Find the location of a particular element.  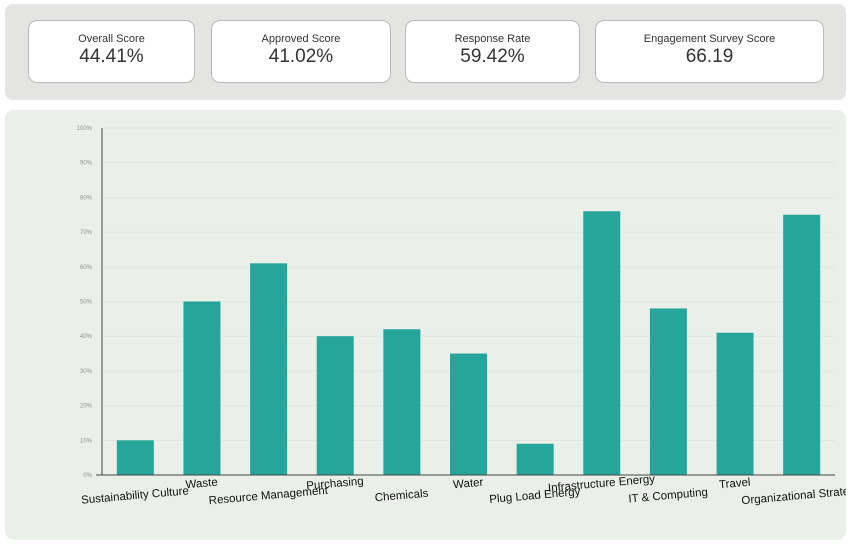

y-tick-label: 20% is located at coordinates (86, 407).